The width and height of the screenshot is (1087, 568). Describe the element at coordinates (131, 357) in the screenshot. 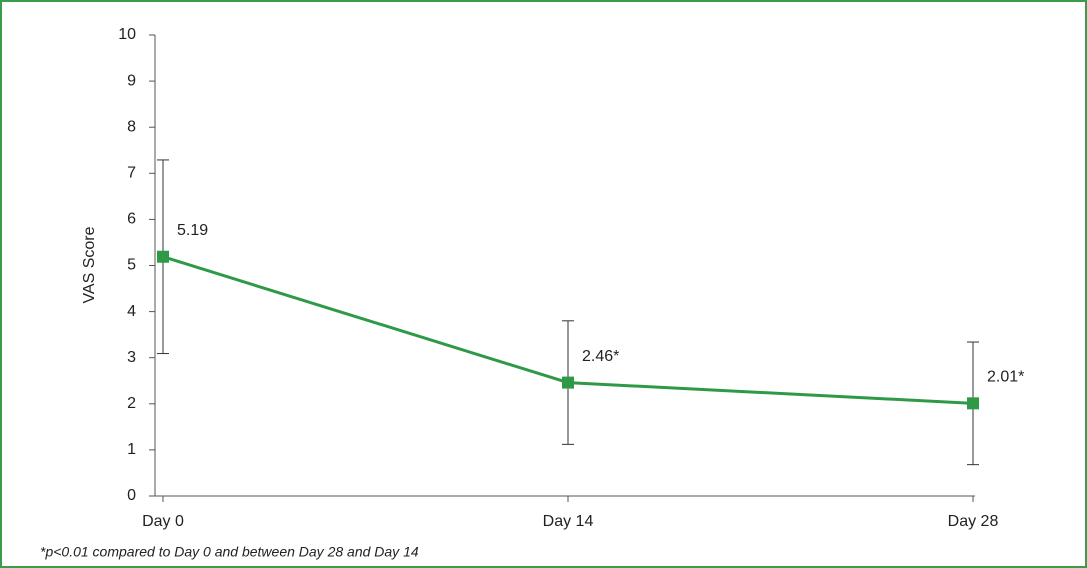

I see `y-tick-label: 3` at that location.